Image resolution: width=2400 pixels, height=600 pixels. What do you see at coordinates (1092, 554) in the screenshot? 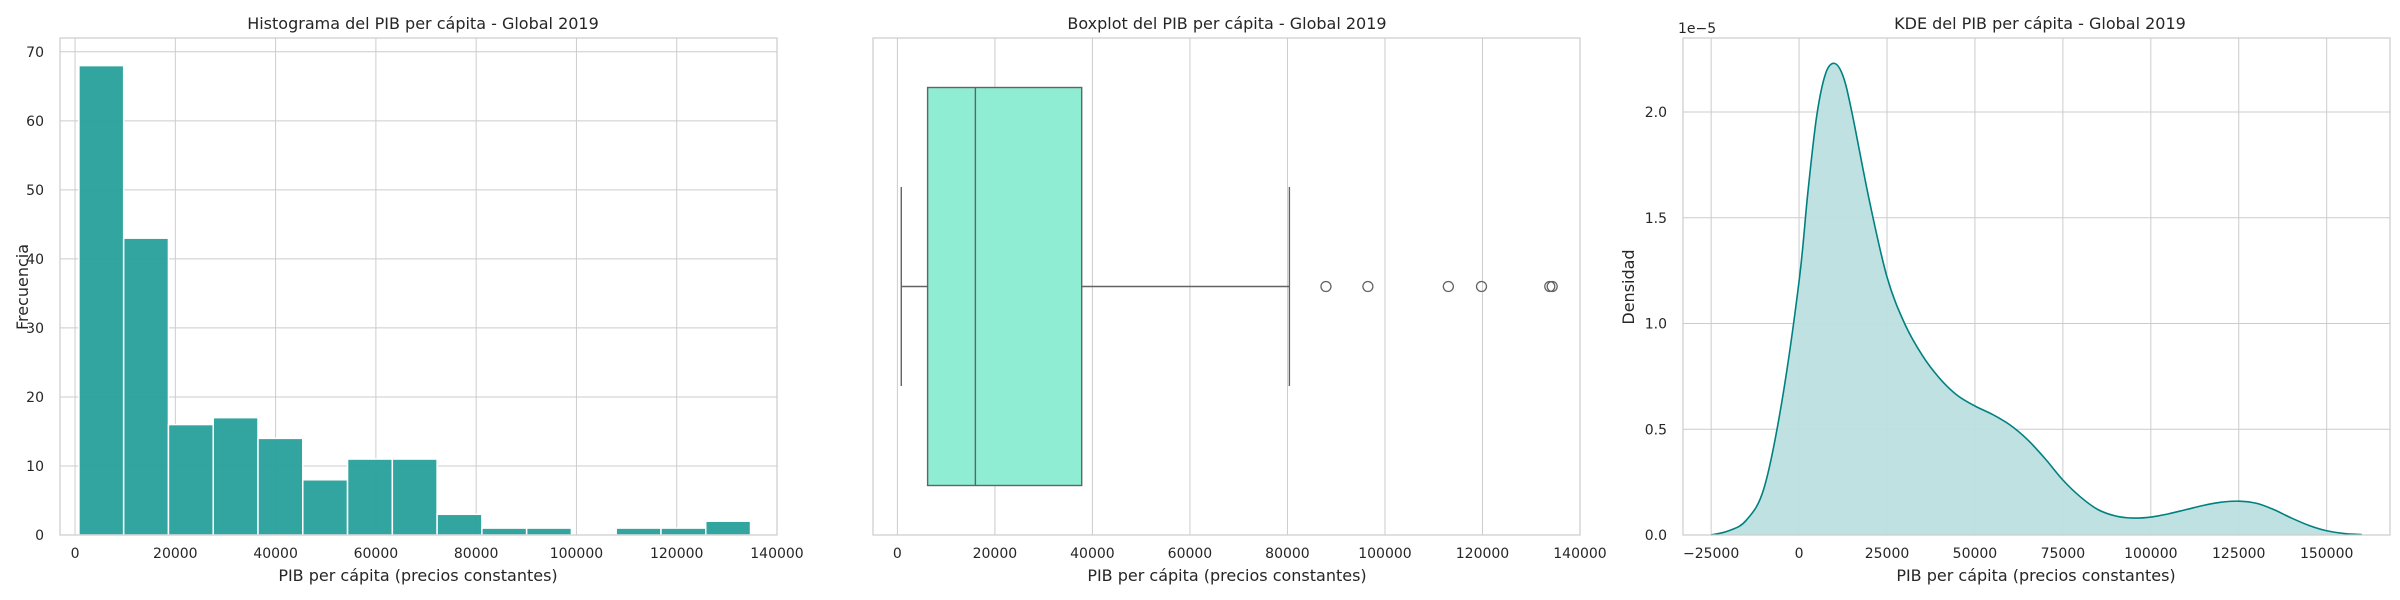
I see `boxplot-x-tick-label: 40000` at bounding box center [1092, 554].